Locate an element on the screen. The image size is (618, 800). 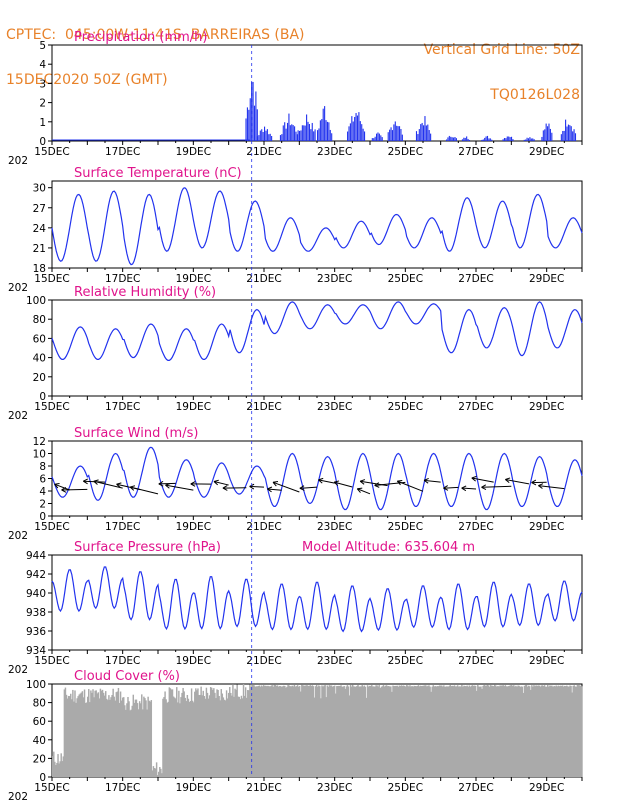
x-tick-label: 23DEC is located at coordinates (334, 788).